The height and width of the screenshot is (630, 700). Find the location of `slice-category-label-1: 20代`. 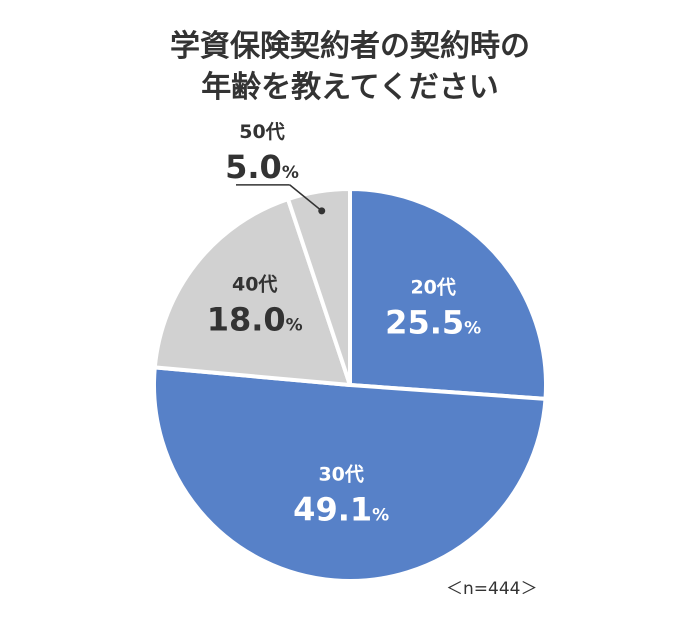

slice-category-label-1: 20代 is located at coordinates (432, 288).